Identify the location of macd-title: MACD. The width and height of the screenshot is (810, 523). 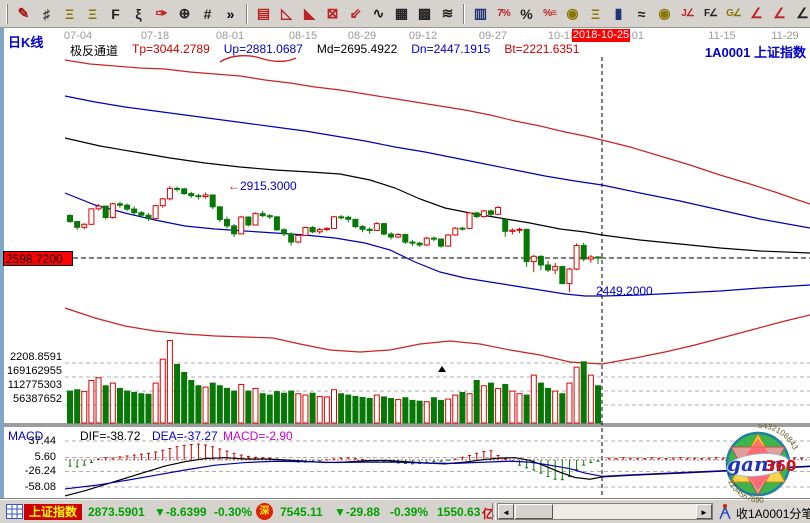
(26, 436).